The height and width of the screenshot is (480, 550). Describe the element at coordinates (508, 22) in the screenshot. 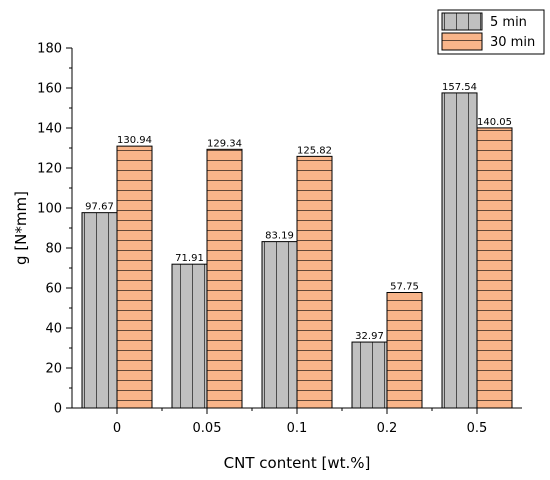

I see `legend-label: 5 min` at that location.